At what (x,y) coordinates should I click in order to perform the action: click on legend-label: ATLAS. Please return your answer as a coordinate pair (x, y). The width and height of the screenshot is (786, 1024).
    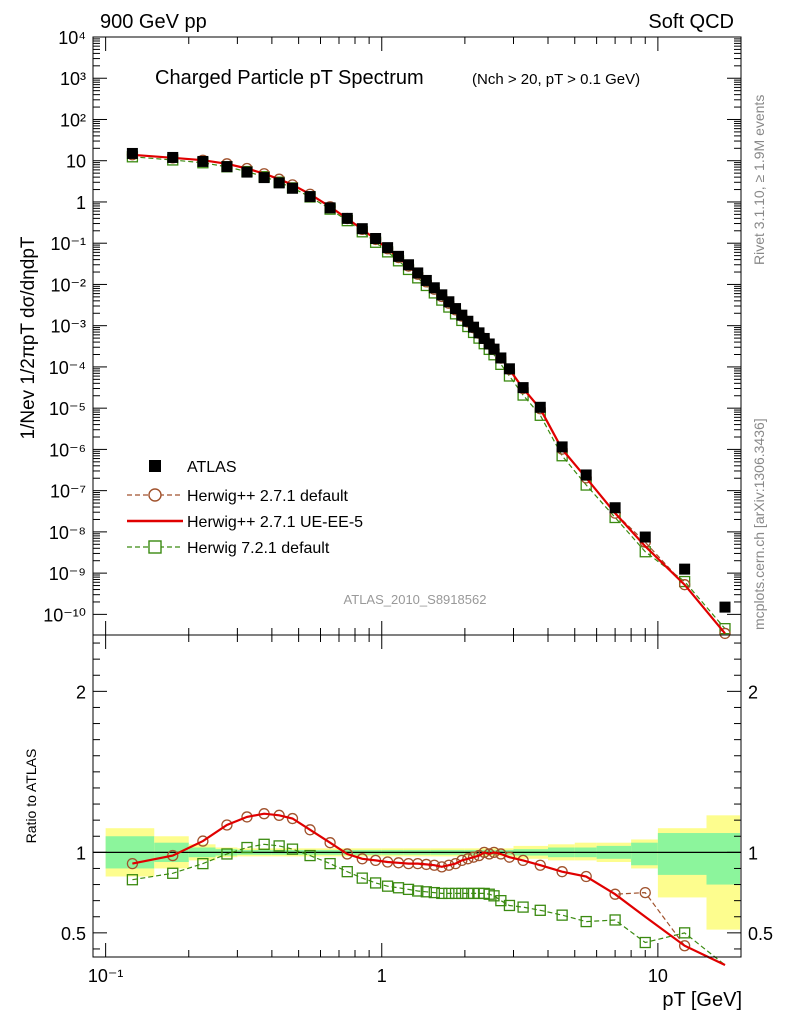
    Looking at the image, I should click on (212, 467).